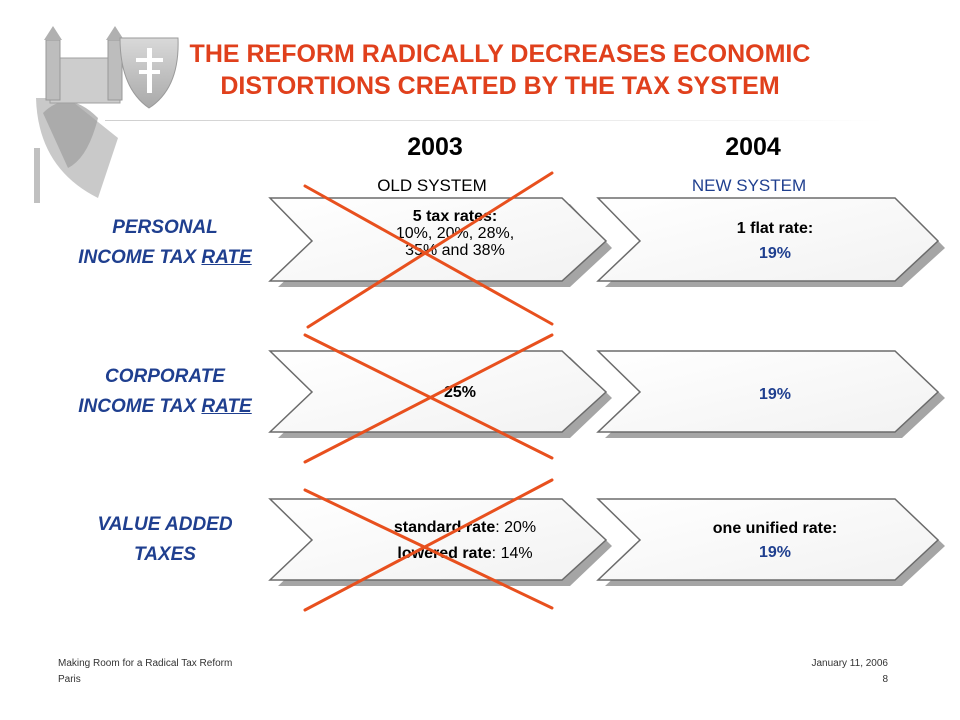 This screenshot has width=960, height=720. What do you see at coordinates (435, 147) in the screenshot?
I see `year-2003: 2003` at bounding box center [435, 147].